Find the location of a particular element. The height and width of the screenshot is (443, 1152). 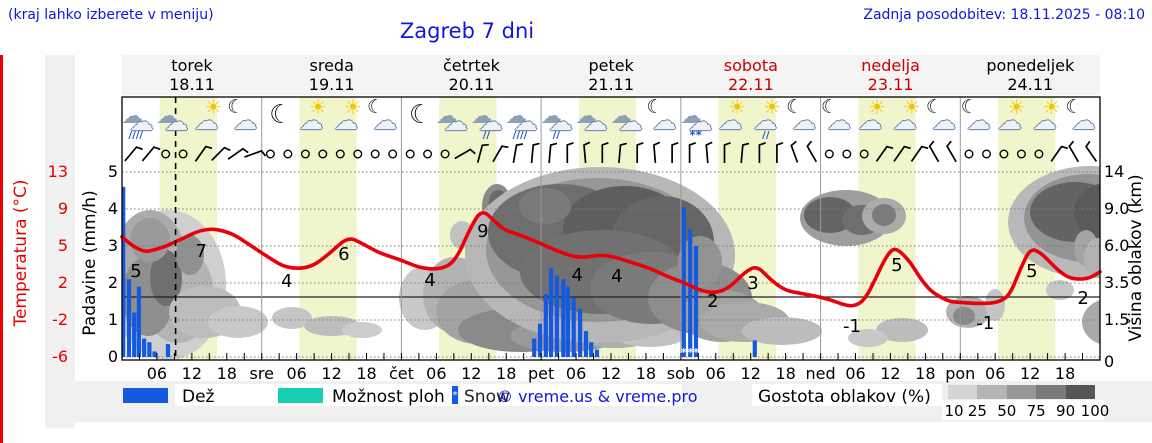

x-tick-label: 12 is located at coordinates (750, 373).